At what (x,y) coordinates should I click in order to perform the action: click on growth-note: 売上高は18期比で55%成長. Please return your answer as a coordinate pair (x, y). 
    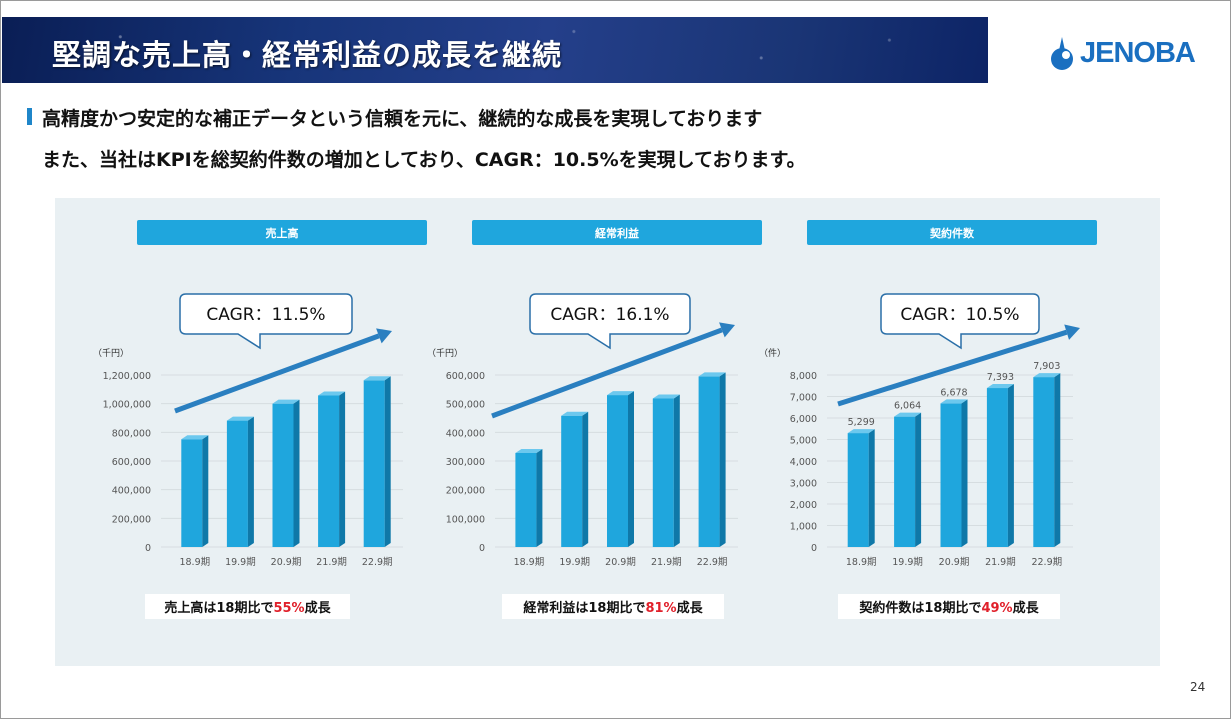
    Looking at the image, I should click on (247, 608).